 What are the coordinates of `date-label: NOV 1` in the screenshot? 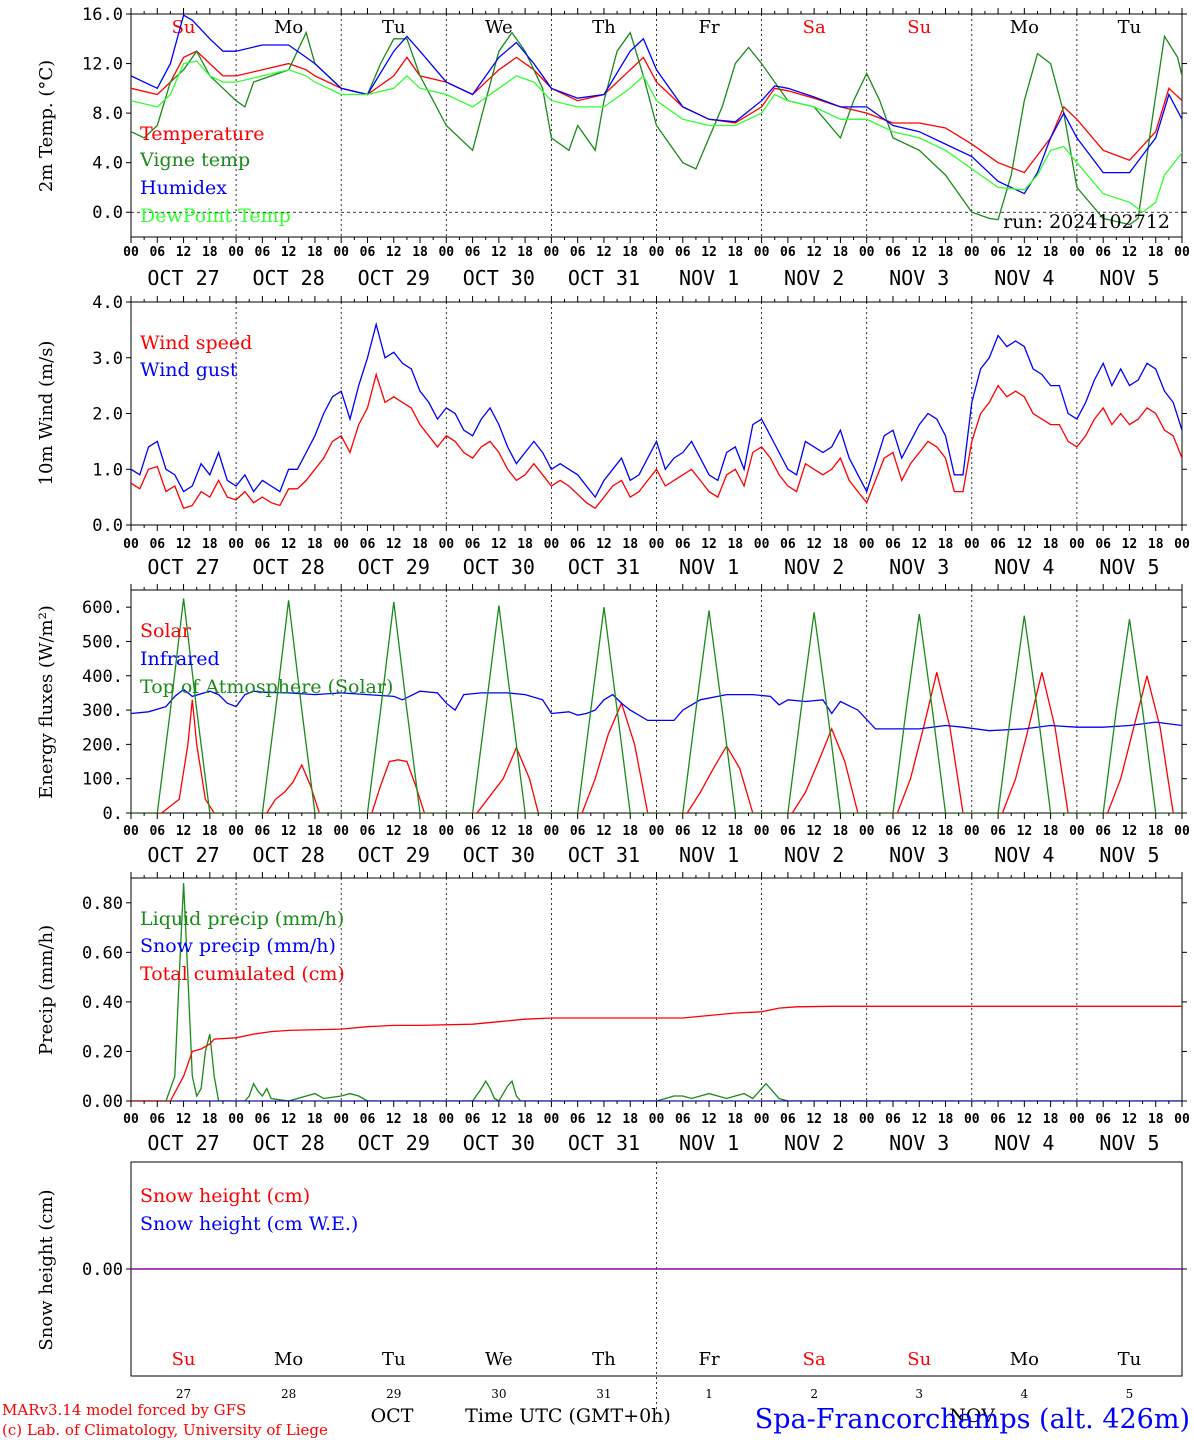 It's located at (709, 1143).